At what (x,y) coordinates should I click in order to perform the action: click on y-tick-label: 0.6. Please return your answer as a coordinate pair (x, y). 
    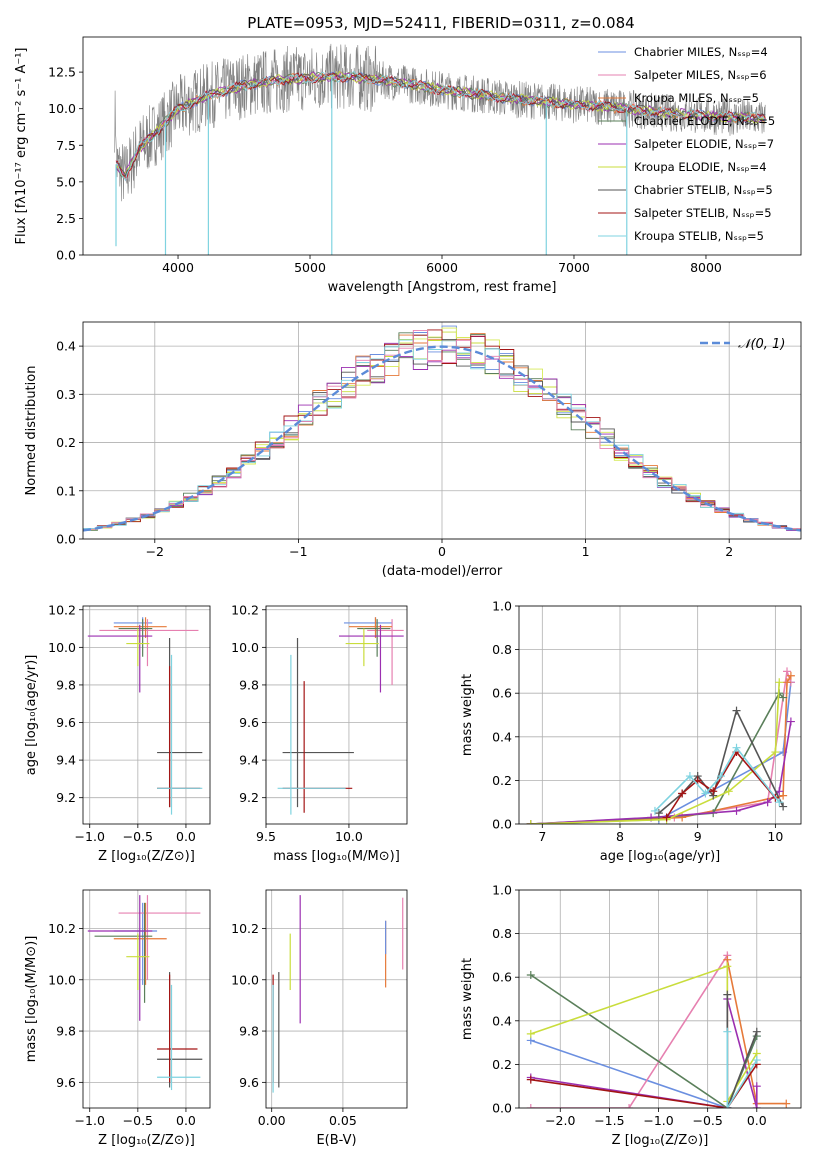
    Looking at the image, I should click on (502, 977).